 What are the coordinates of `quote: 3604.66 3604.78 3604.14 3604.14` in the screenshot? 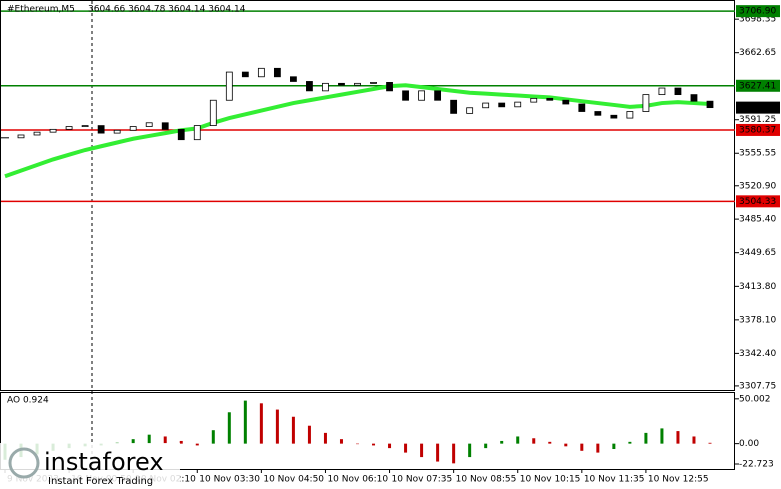 It's located at (167, 10).